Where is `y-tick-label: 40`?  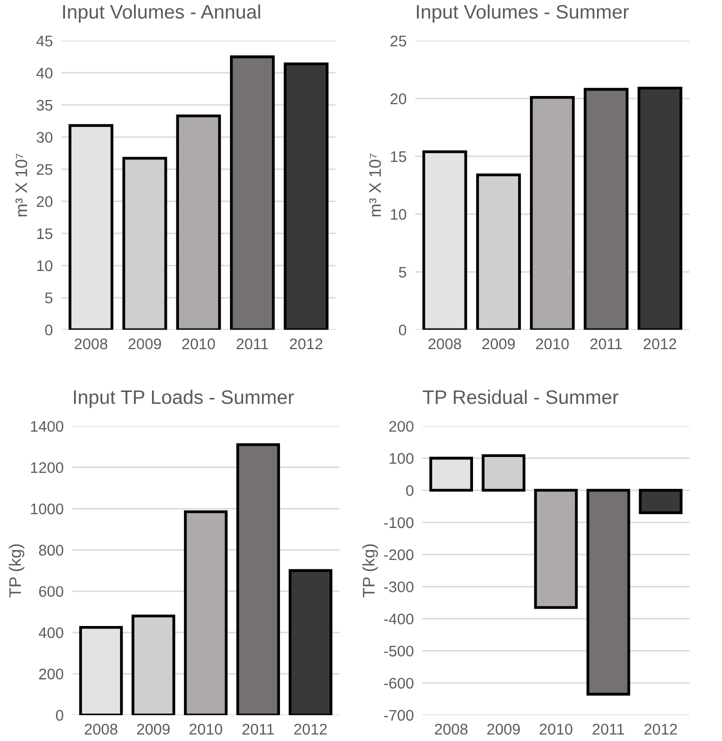 y-tick-label: 40 is located at coordinates (44, 73).